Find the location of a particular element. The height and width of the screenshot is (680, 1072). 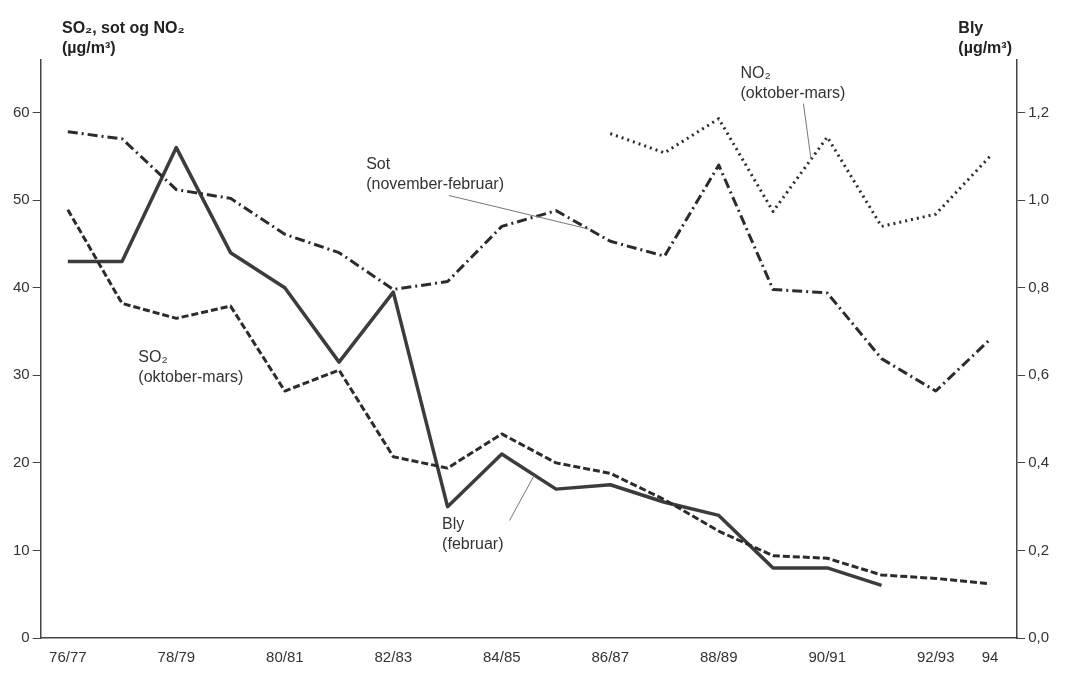

x-tick-label: 78/79 is located at coordinates (176, 657).